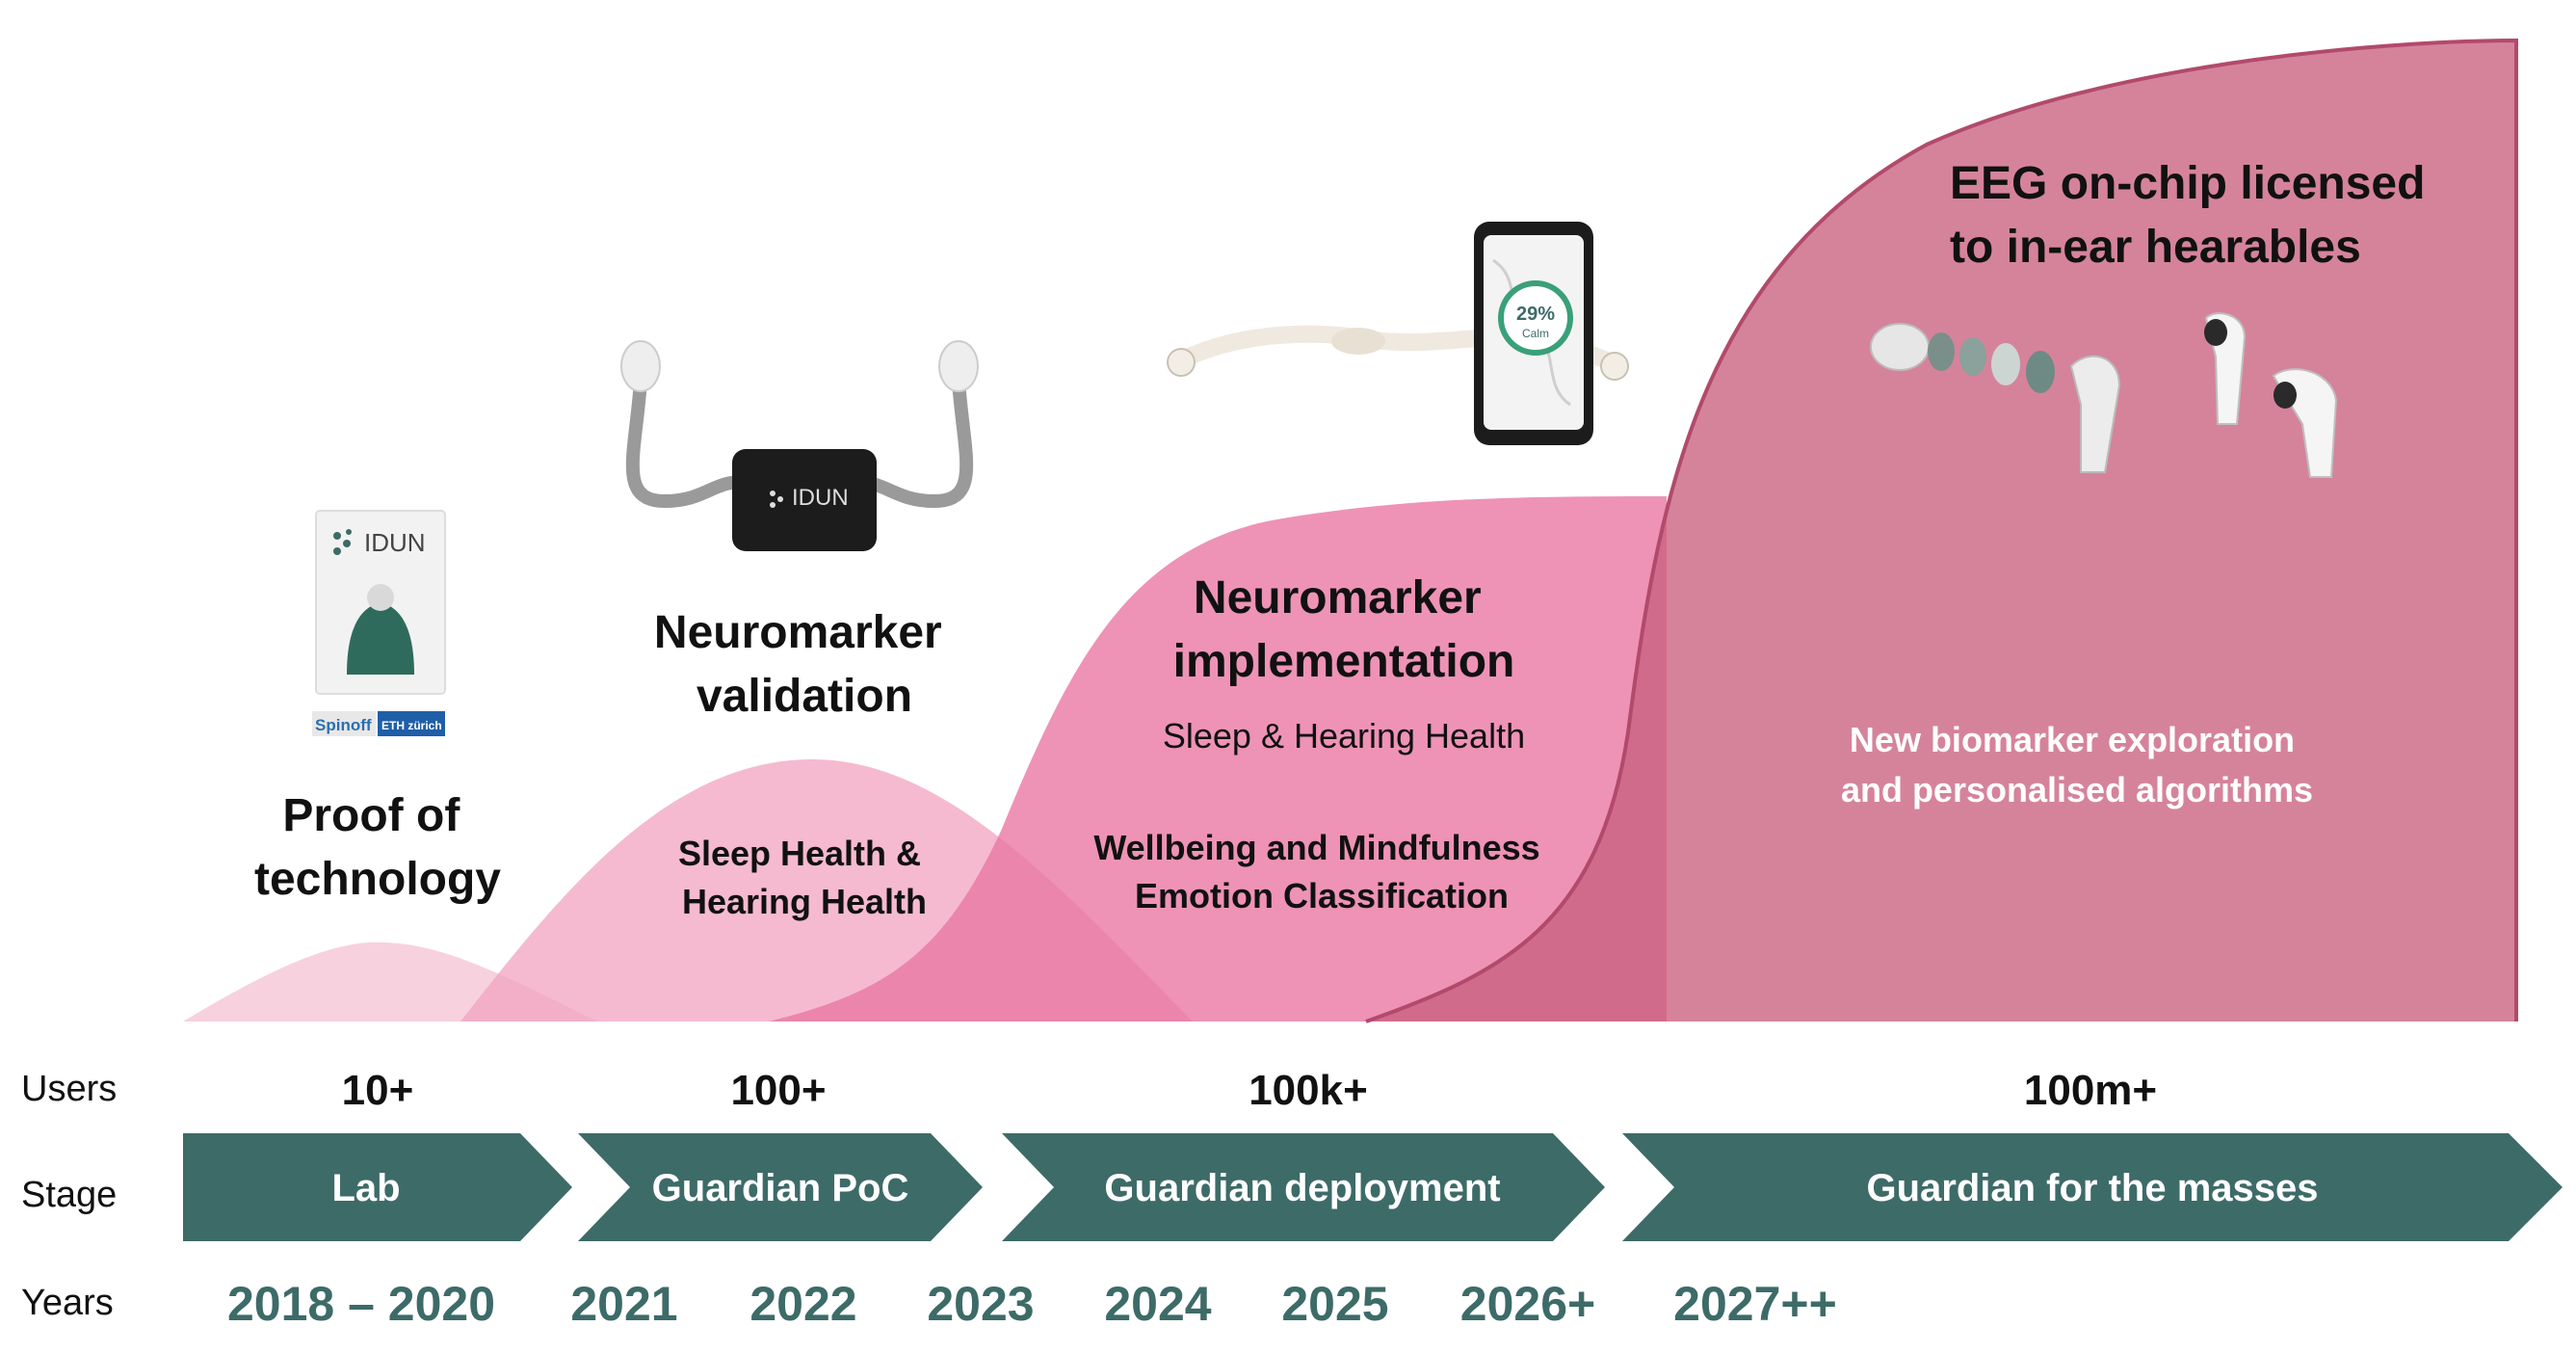 This screenshot has width=2576, height=1353. I want to click on year-2024: 2024, so click(1157, 1304).